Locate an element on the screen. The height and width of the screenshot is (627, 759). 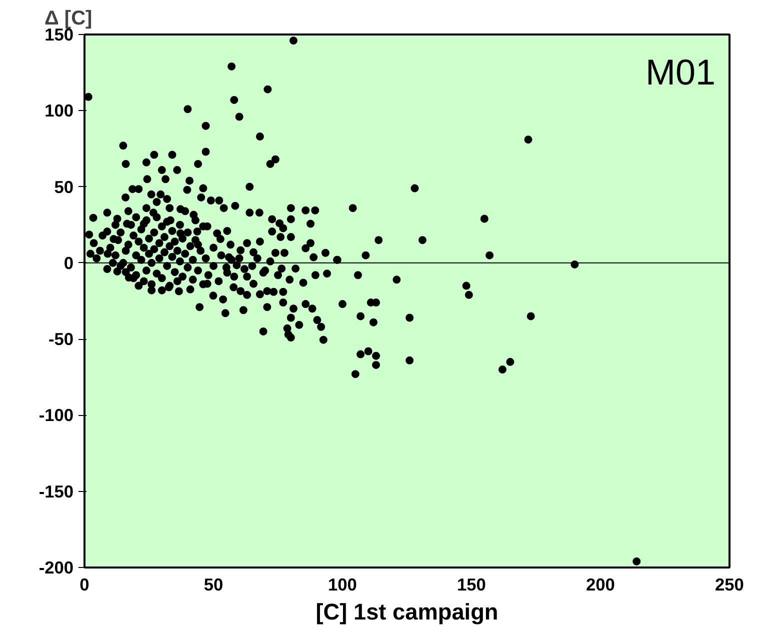
x-tick-label: 150 is located at coordinates (471, 584).